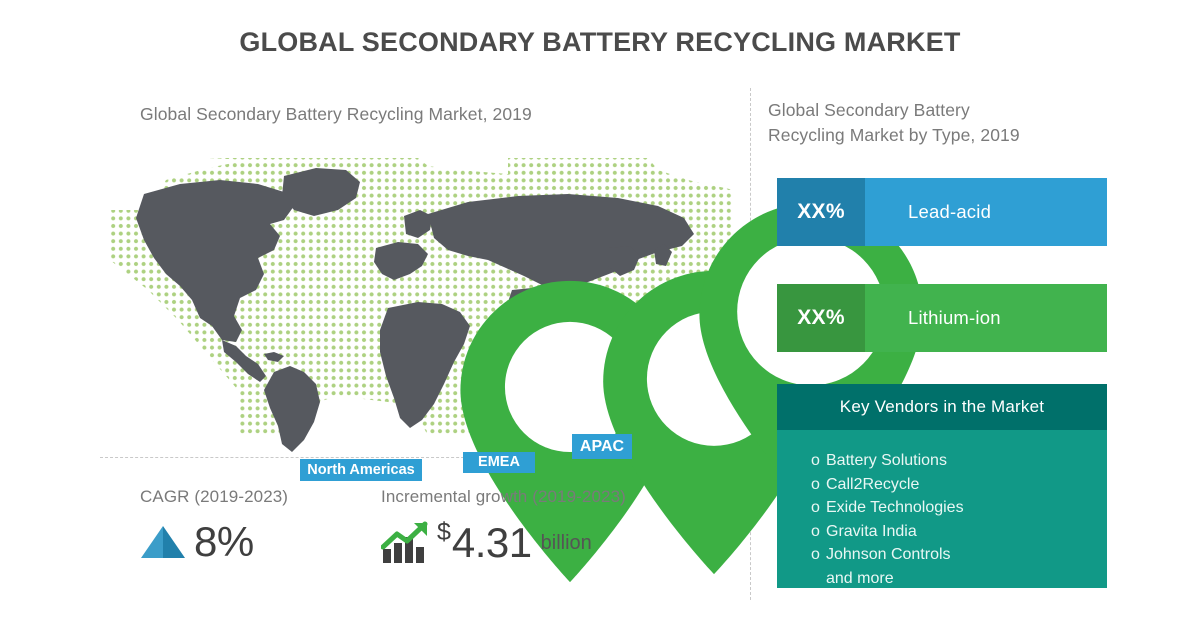 The image size is (1200, 627). What do you see at coordinates (821, 318) in the screenshot?
I see `type-bar-lithium-ion-percent: XX%` at bounding box center [821, 318].